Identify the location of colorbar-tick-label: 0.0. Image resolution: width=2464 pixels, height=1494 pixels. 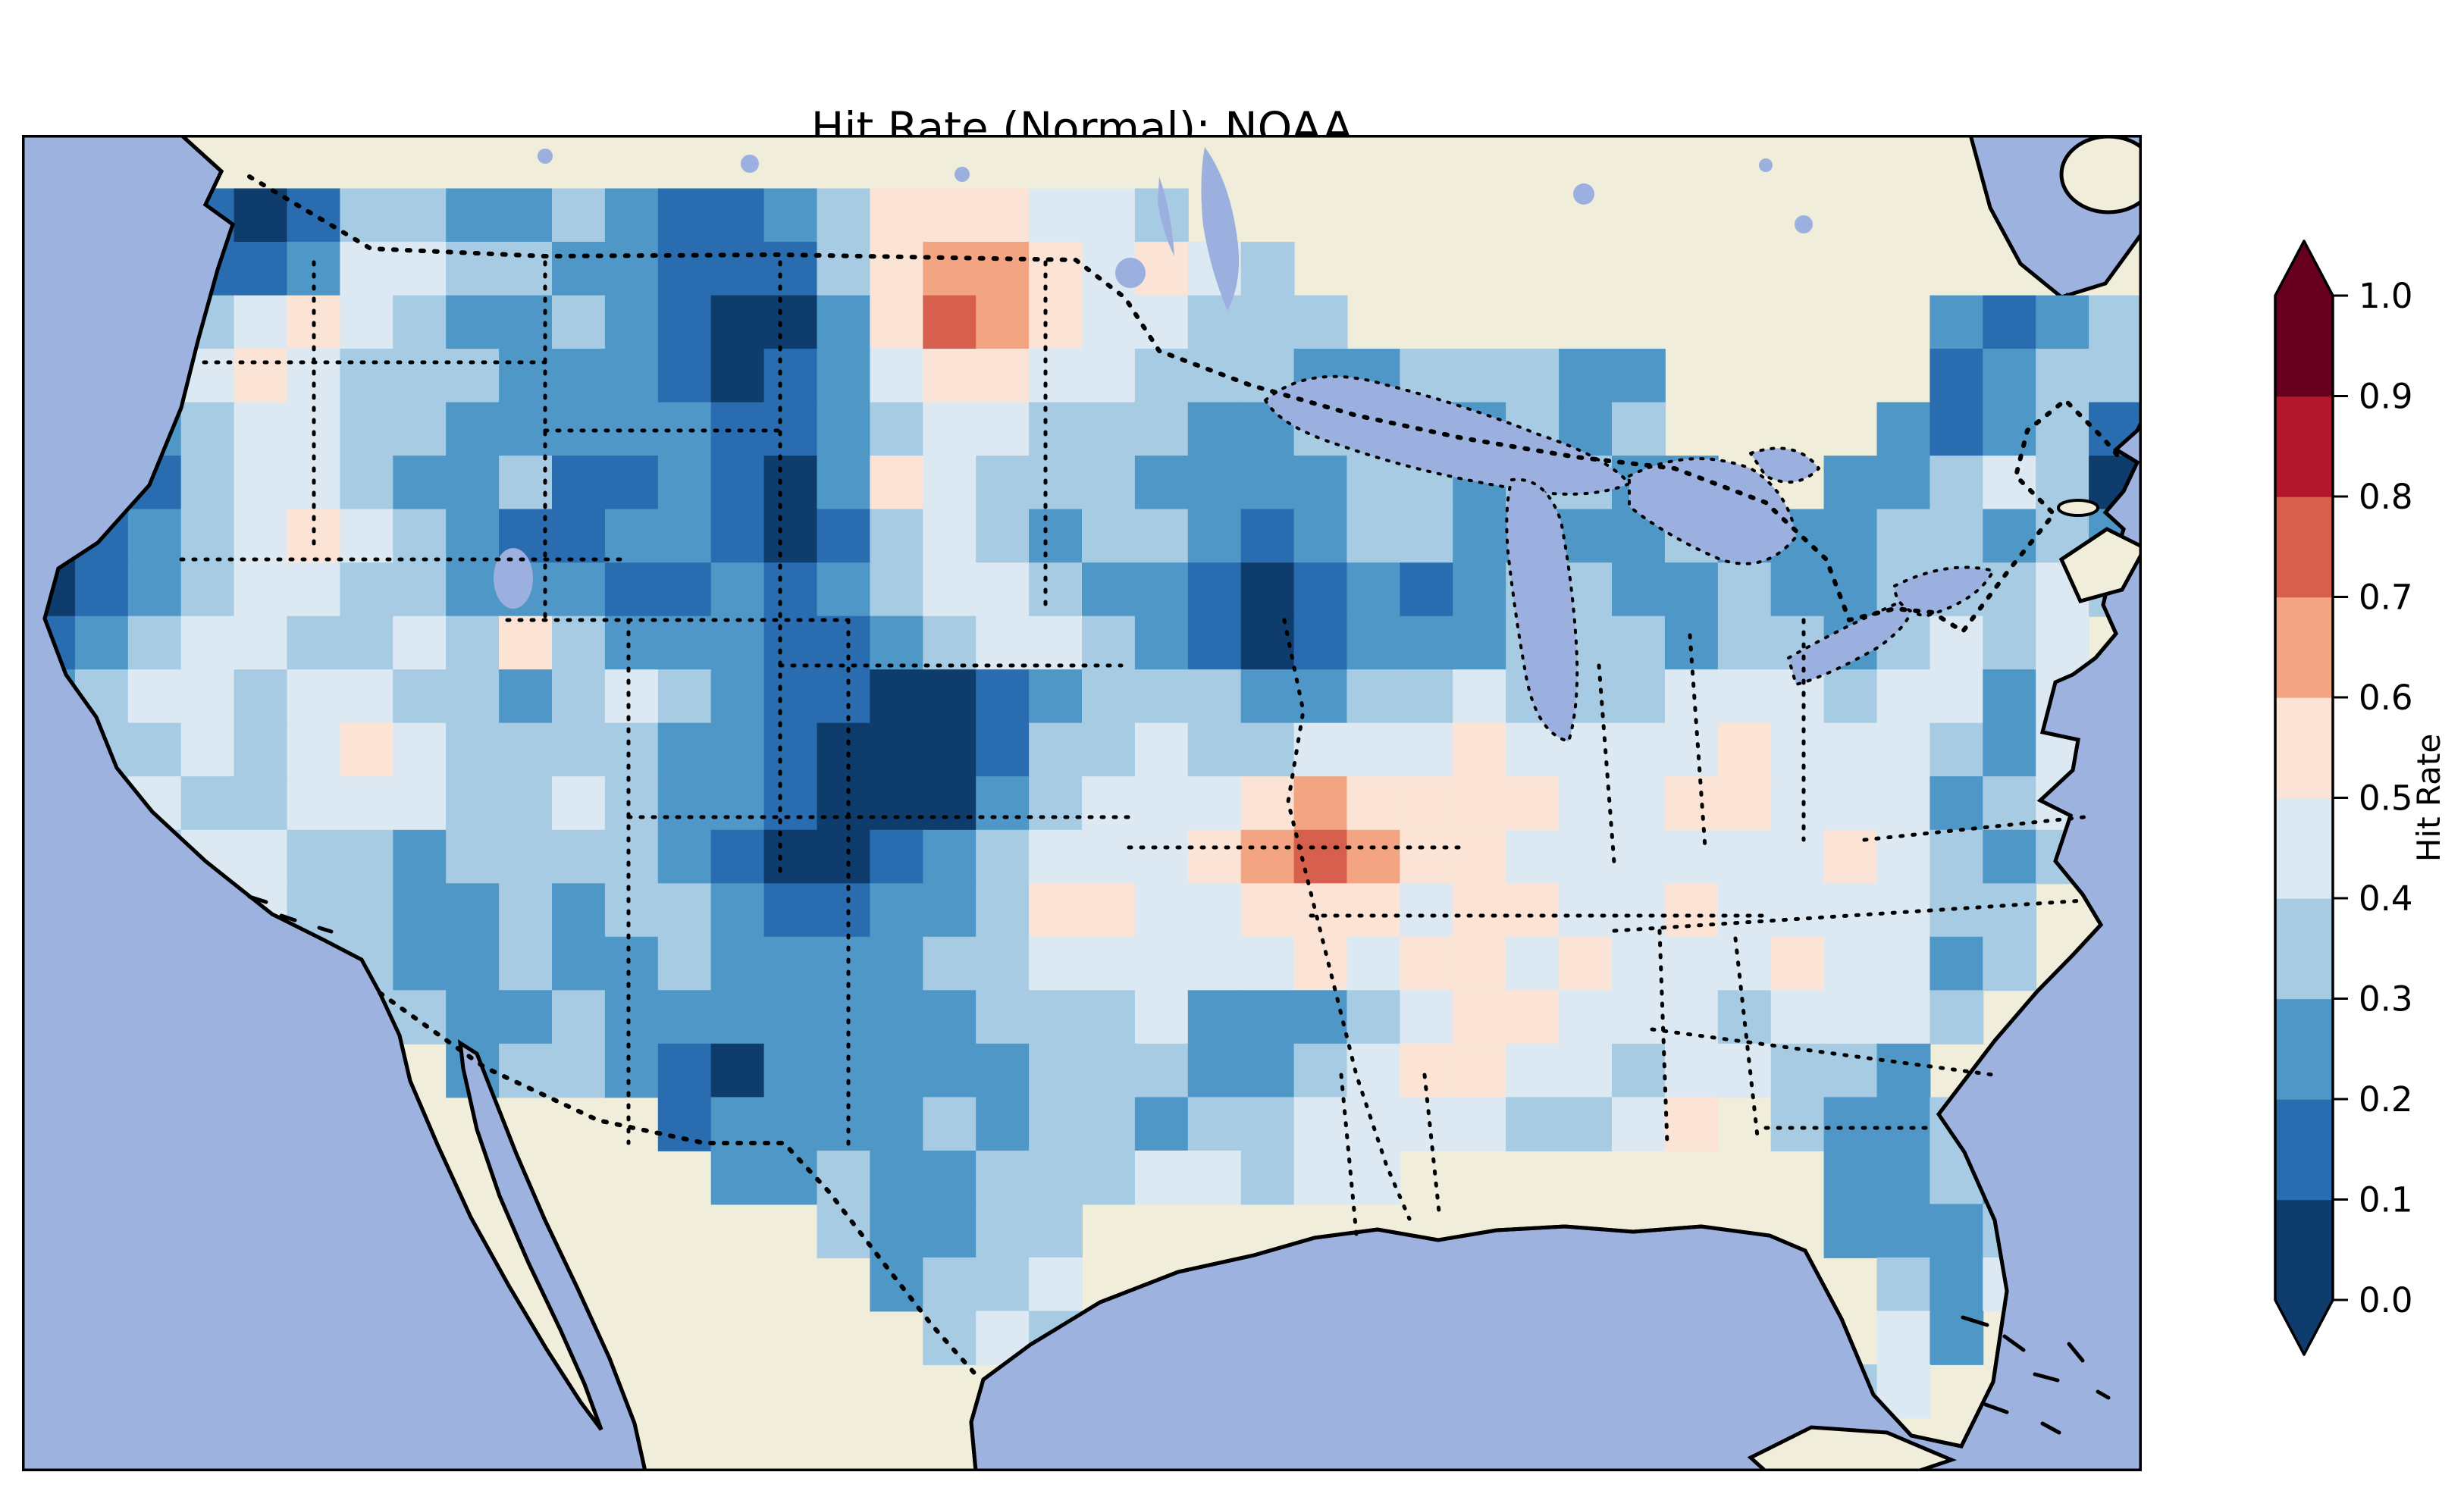
(2386, 1300).